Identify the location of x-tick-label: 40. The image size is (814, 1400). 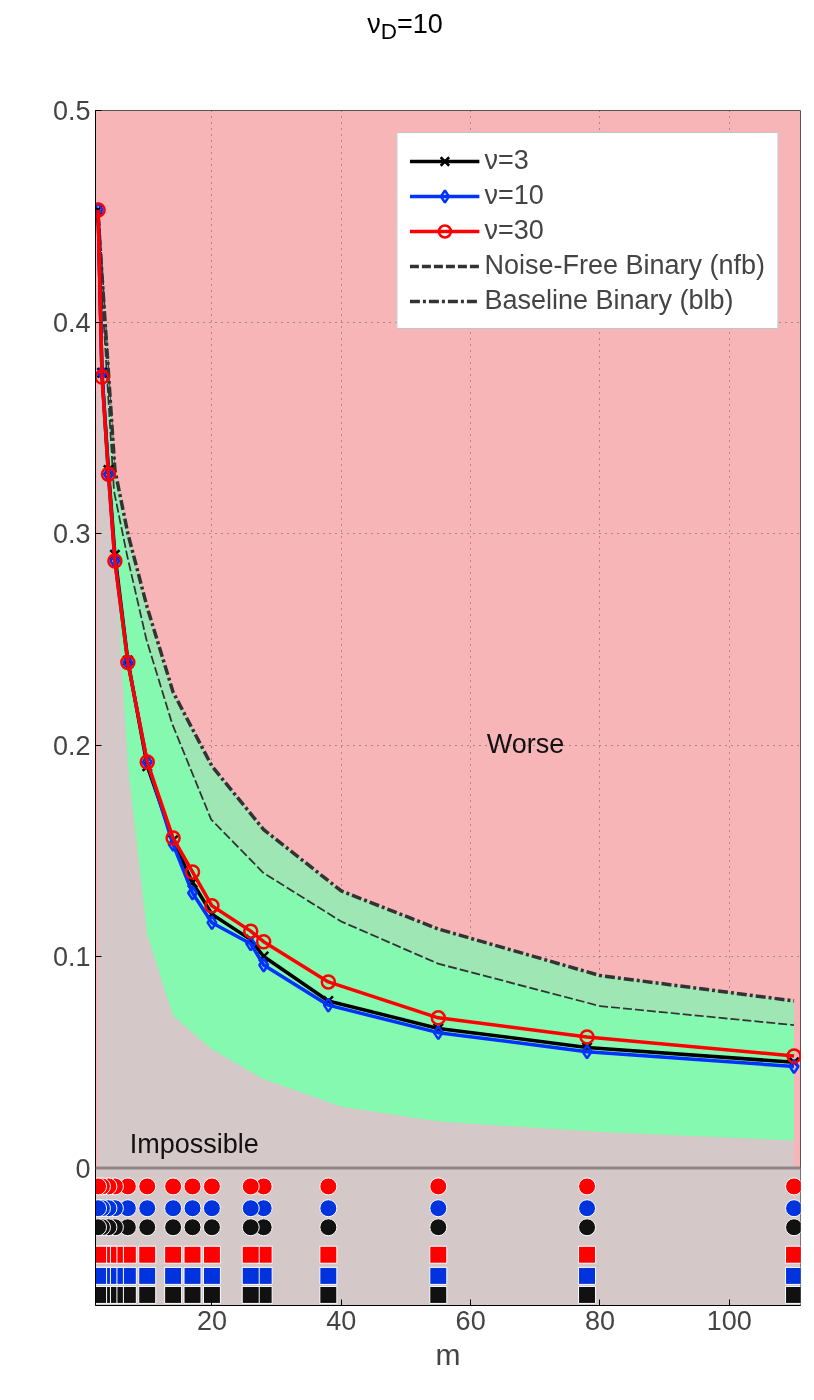
(341, 1320).